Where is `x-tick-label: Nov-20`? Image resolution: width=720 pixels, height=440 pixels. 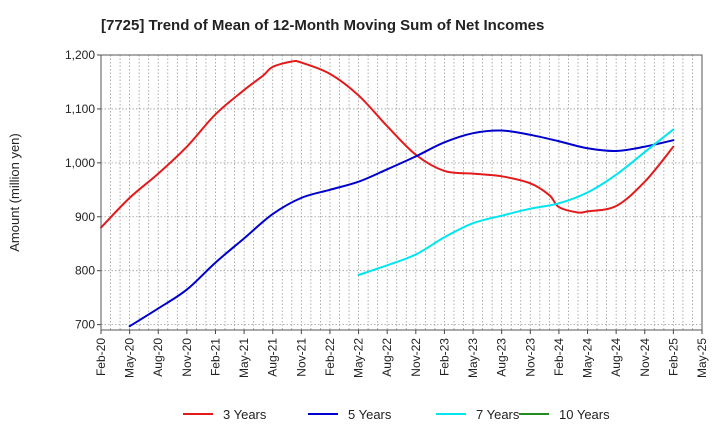
x-tick-label: Nov-20 is located at coordinates (187, 357).